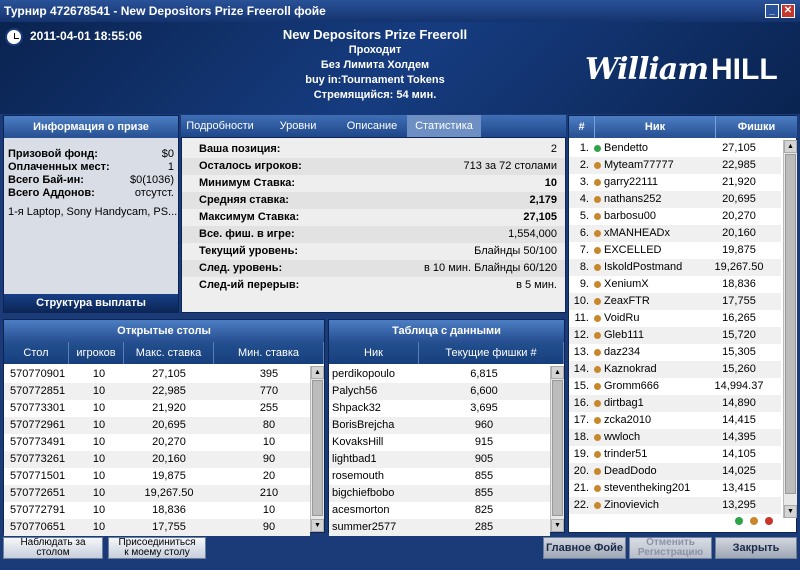  Describe the element at coordinates (169, 476) in the screenshot. I see `table-cell: 19,875` at that location.